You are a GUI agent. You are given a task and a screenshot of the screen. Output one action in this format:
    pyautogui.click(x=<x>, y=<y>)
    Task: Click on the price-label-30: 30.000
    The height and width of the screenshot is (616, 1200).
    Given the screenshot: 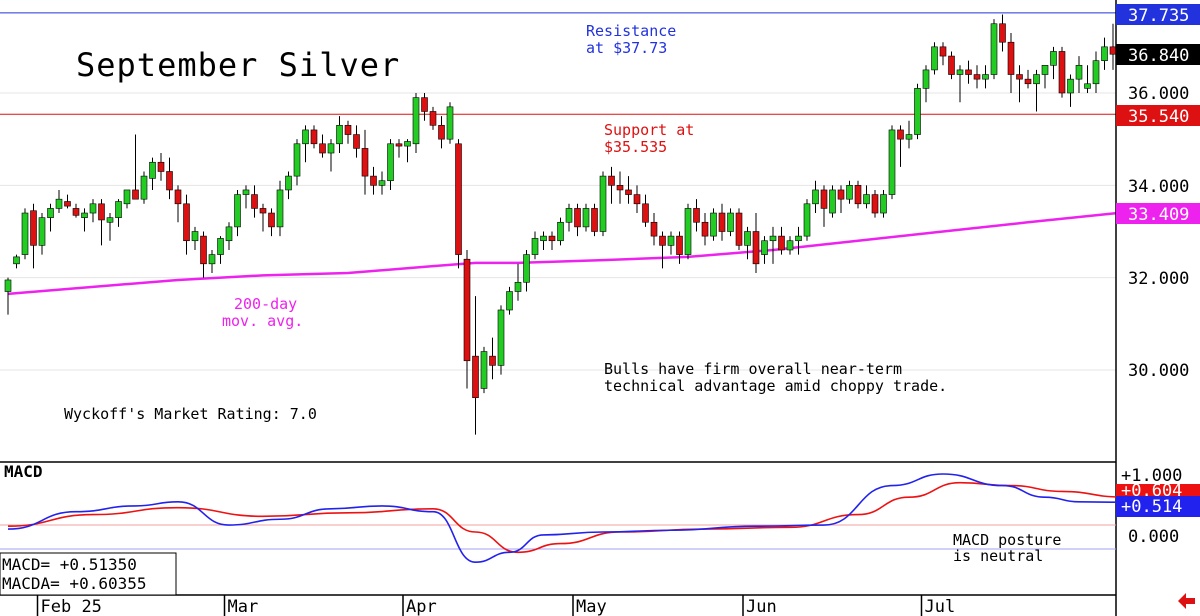 What is the action you would take?
    pyautogui.click(x=1158, y=371)
    